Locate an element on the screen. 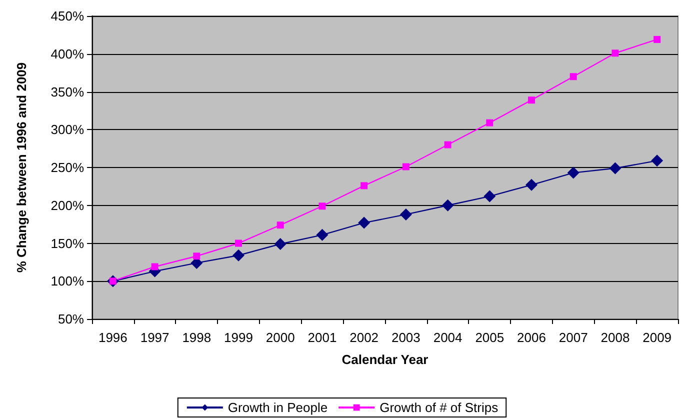 The height and width of the screenshot is (419, 684). y-tick-label: 300% is located at coordinates (67, 130).